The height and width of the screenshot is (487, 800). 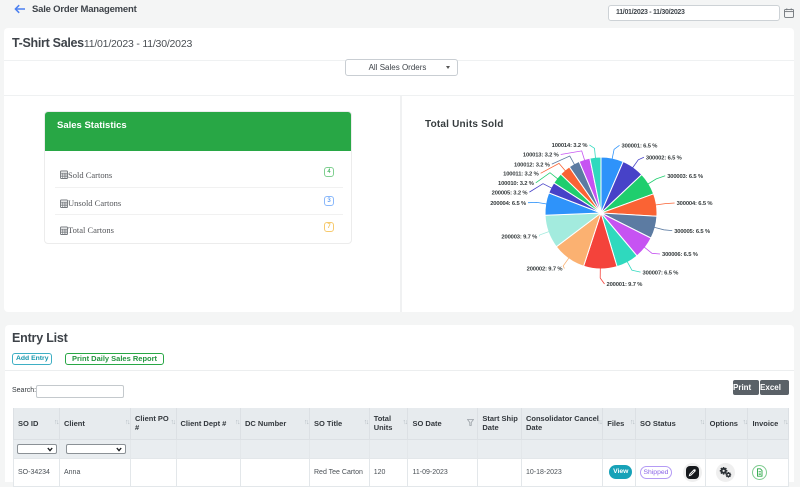 What do you see at coordinates (625, 285) in the screenshot?
I see `svg-text: 200001: 9.7 %` at bounding box center [625, 285].